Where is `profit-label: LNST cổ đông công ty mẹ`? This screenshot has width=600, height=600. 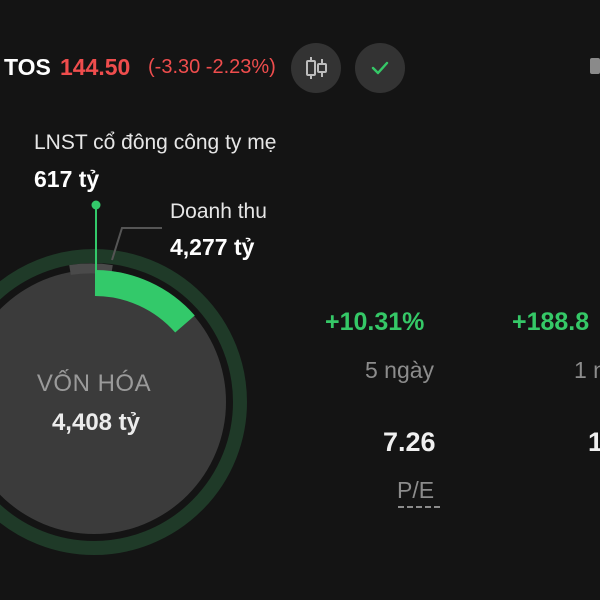
profit-label: LNST cổ đông công ty mẹ is located at coordinates (155, 142).